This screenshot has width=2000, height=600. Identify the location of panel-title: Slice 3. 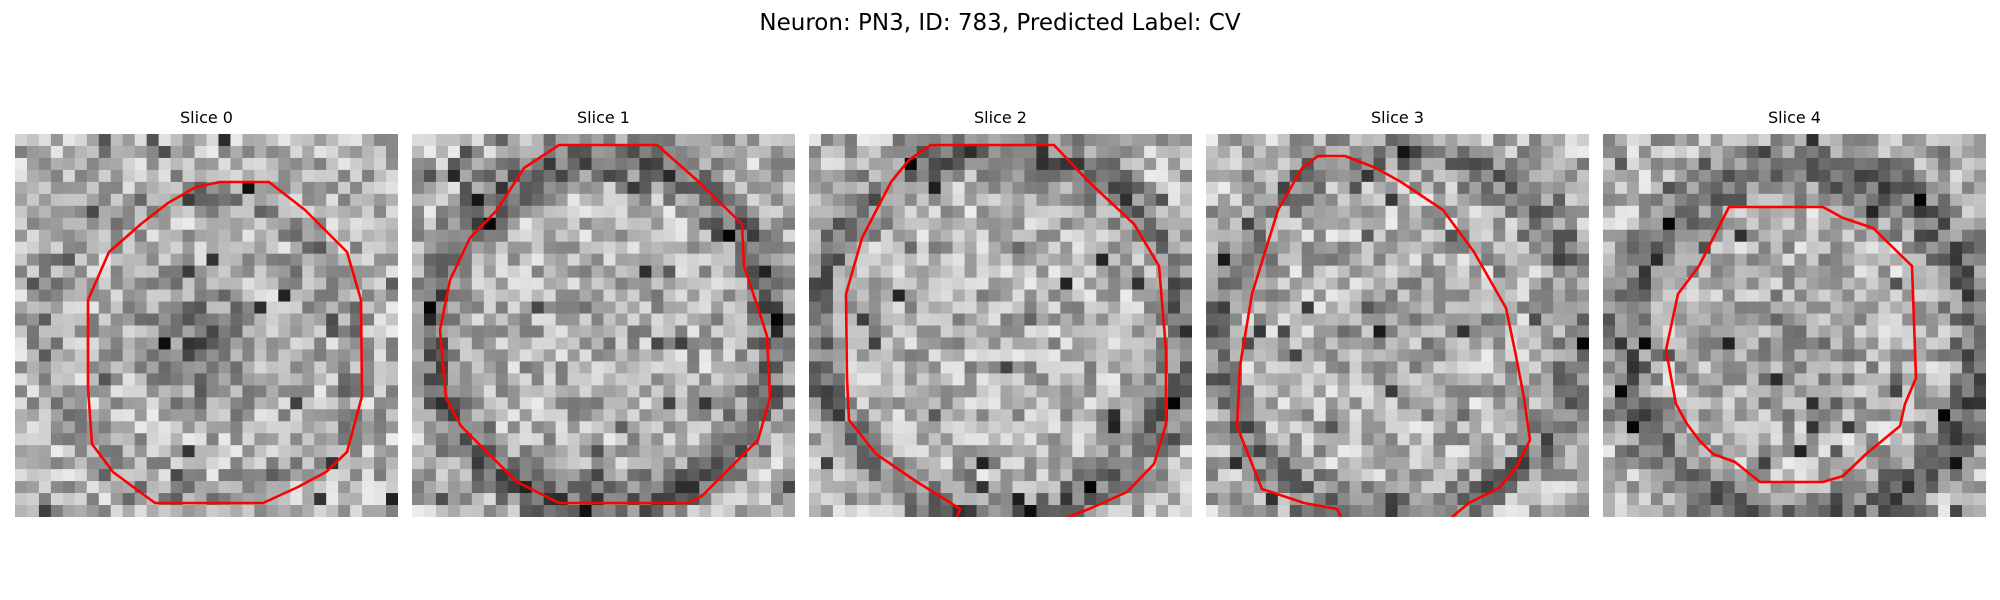
(1397, 117).